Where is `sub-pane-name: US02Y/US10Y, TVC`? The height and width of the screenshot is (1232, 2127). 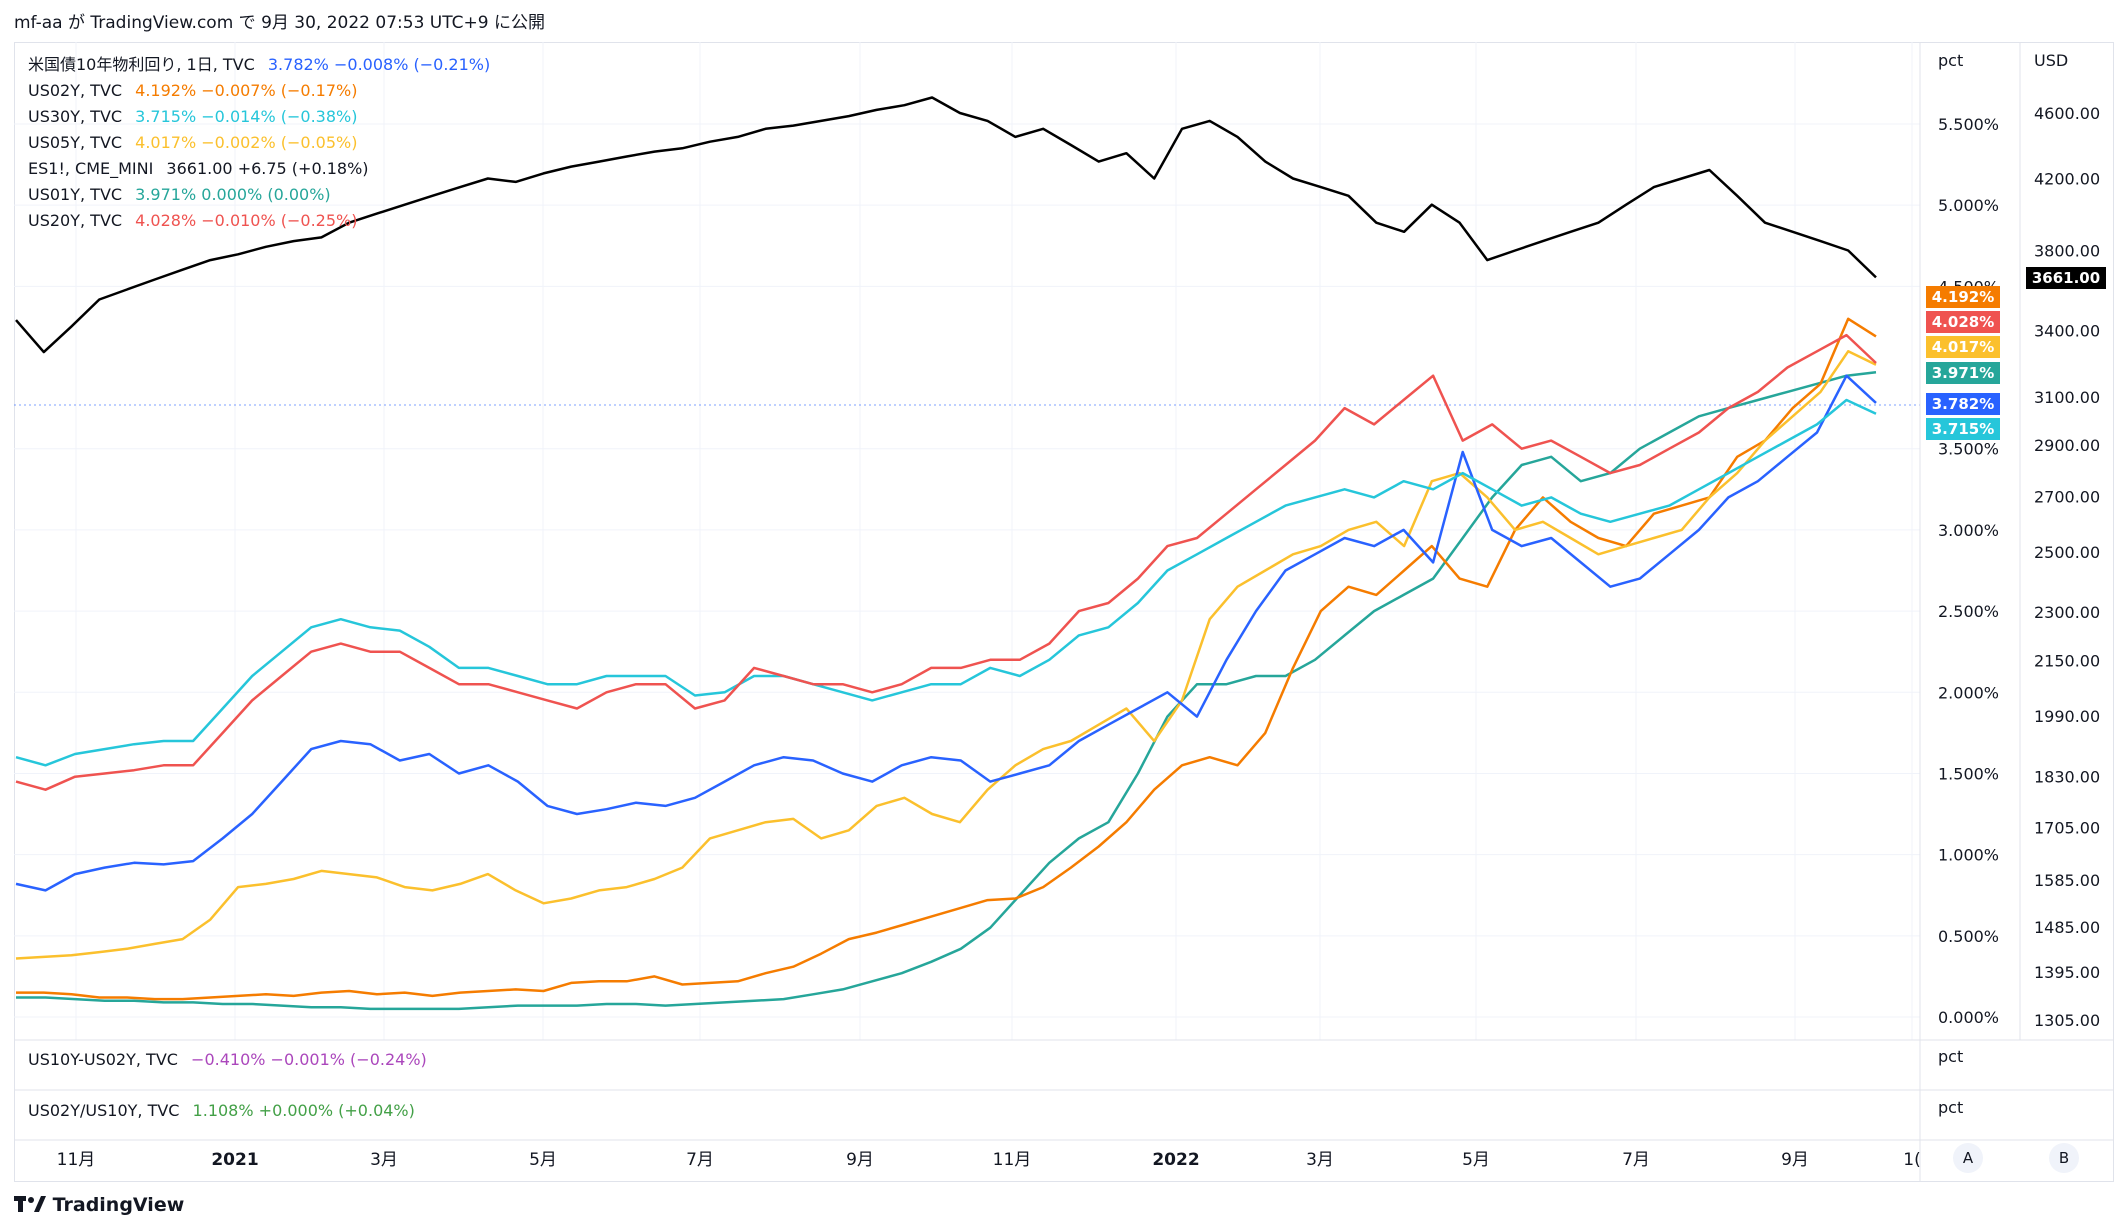
sub-pane-name: US02Y/US10Y, TVC is located at coordinates (104, 1110).